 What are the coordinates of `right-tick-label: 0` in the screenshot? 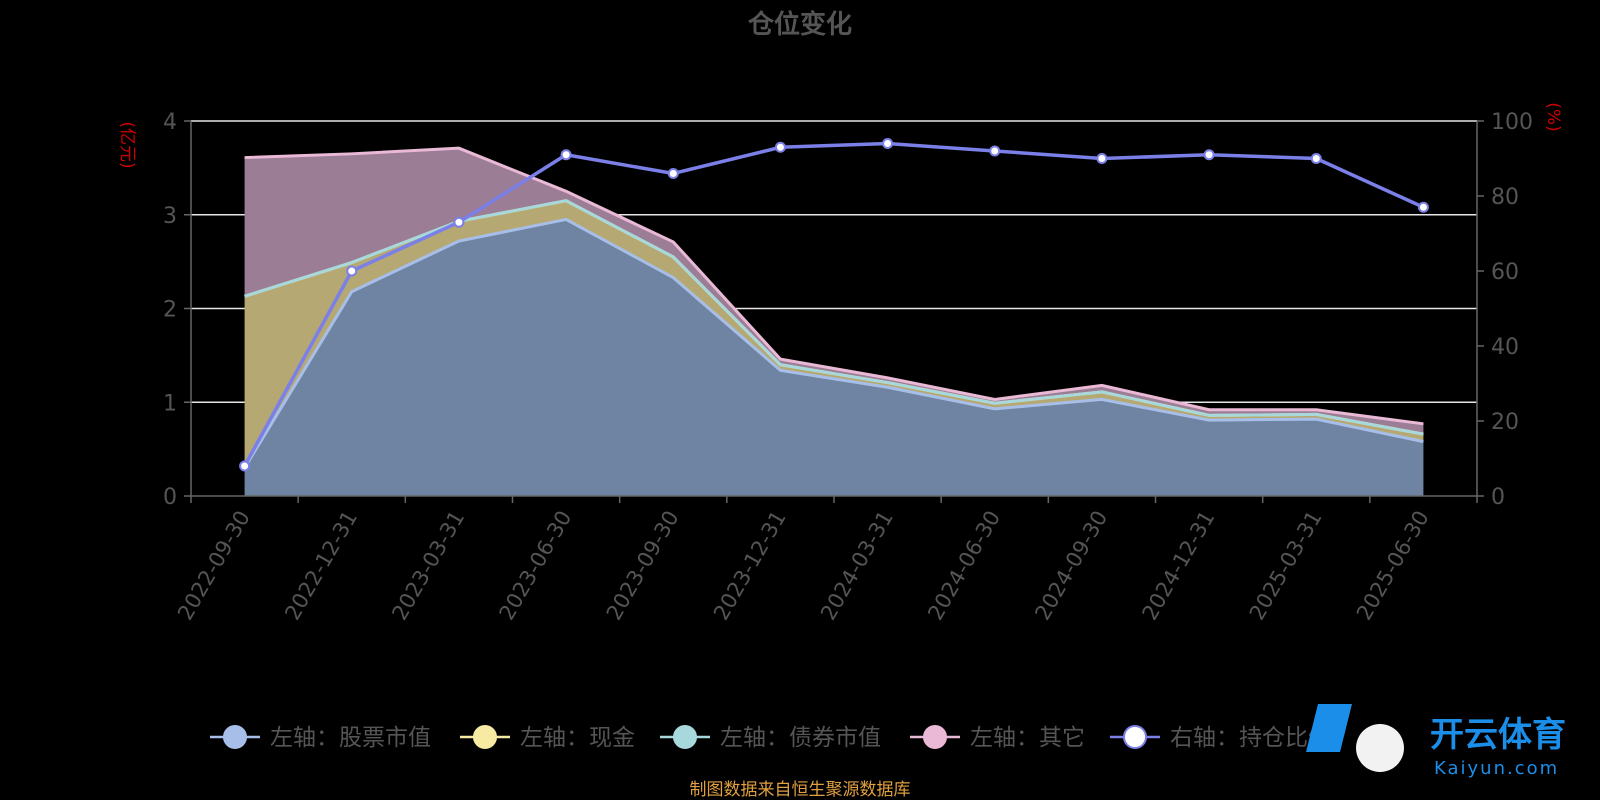 It's located at (1498, 497).